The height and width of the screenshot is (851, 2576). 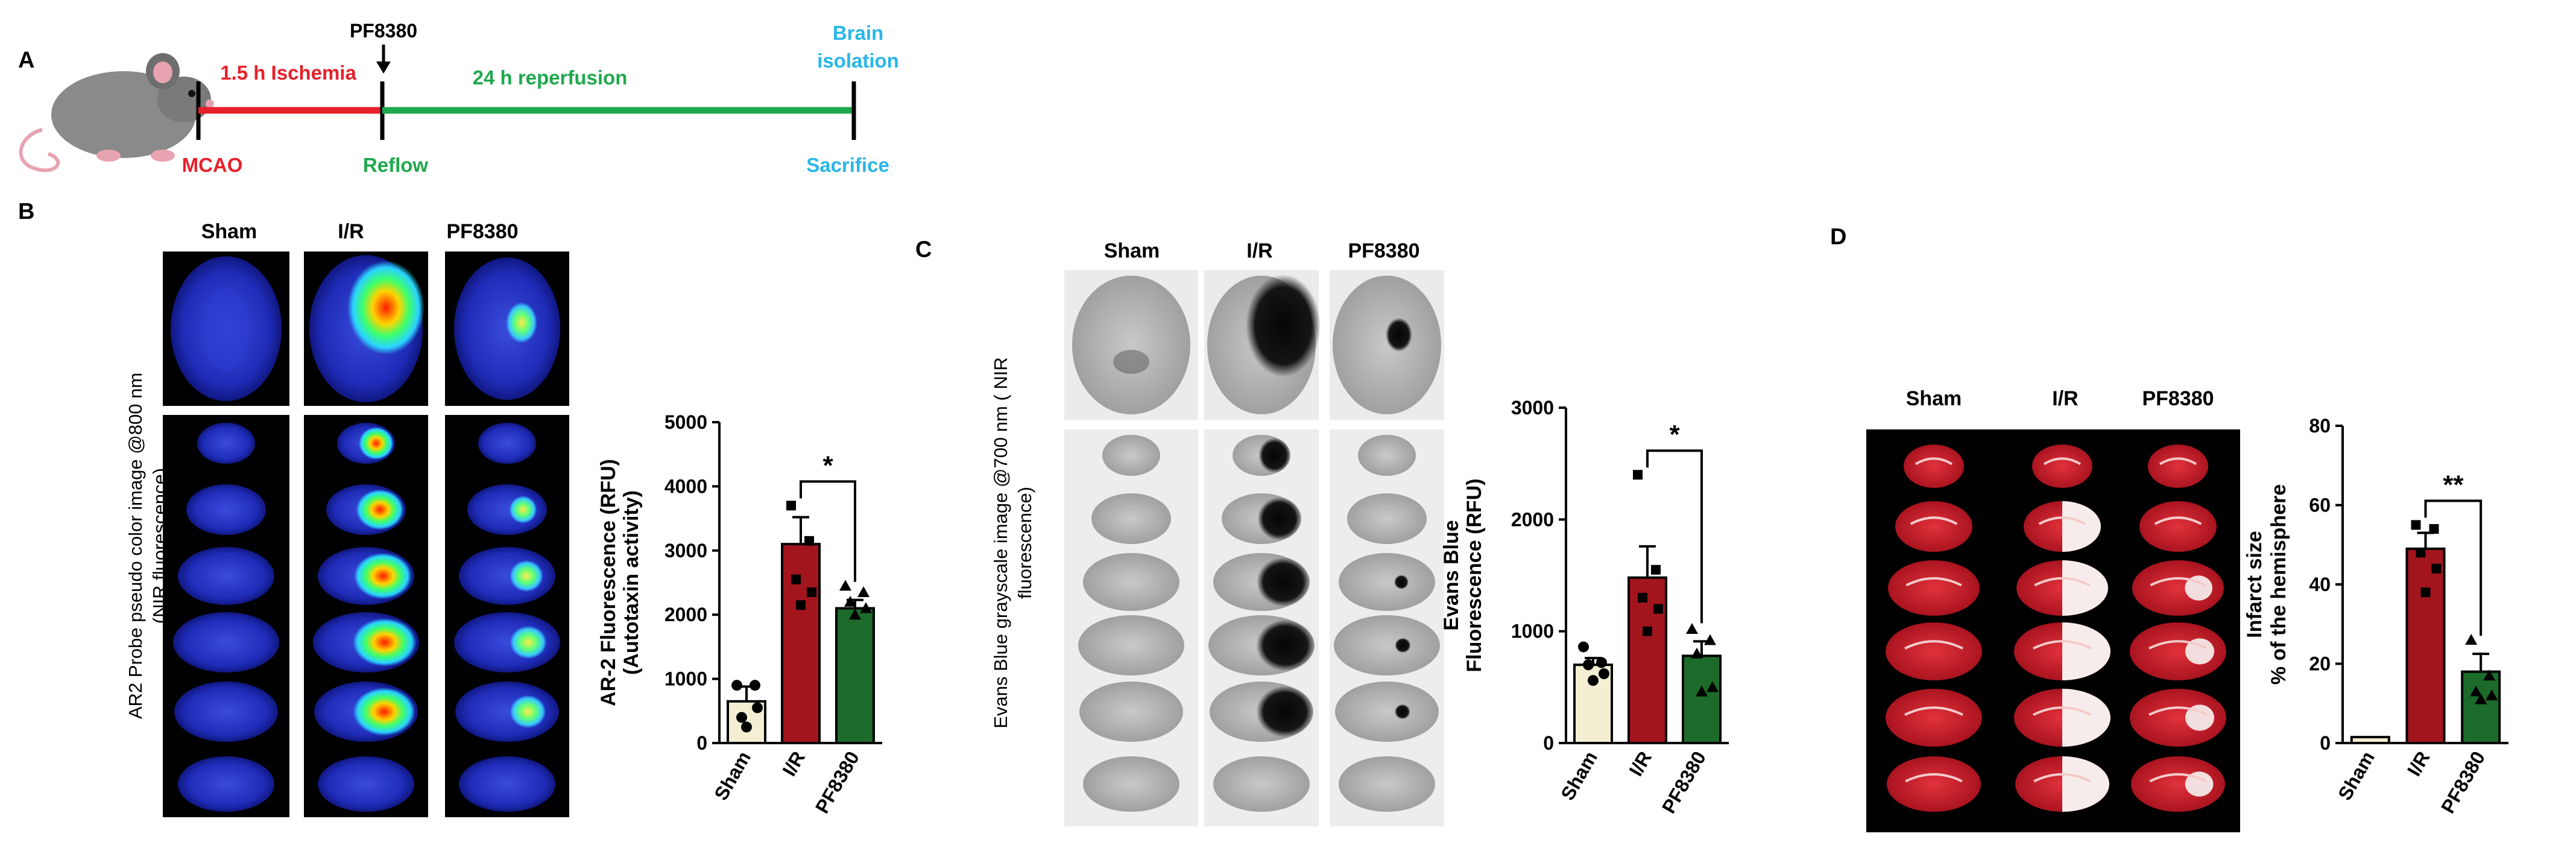 I want to click on ischemia-label: 1.5 h Ischemia, so click(x=288, y=73).